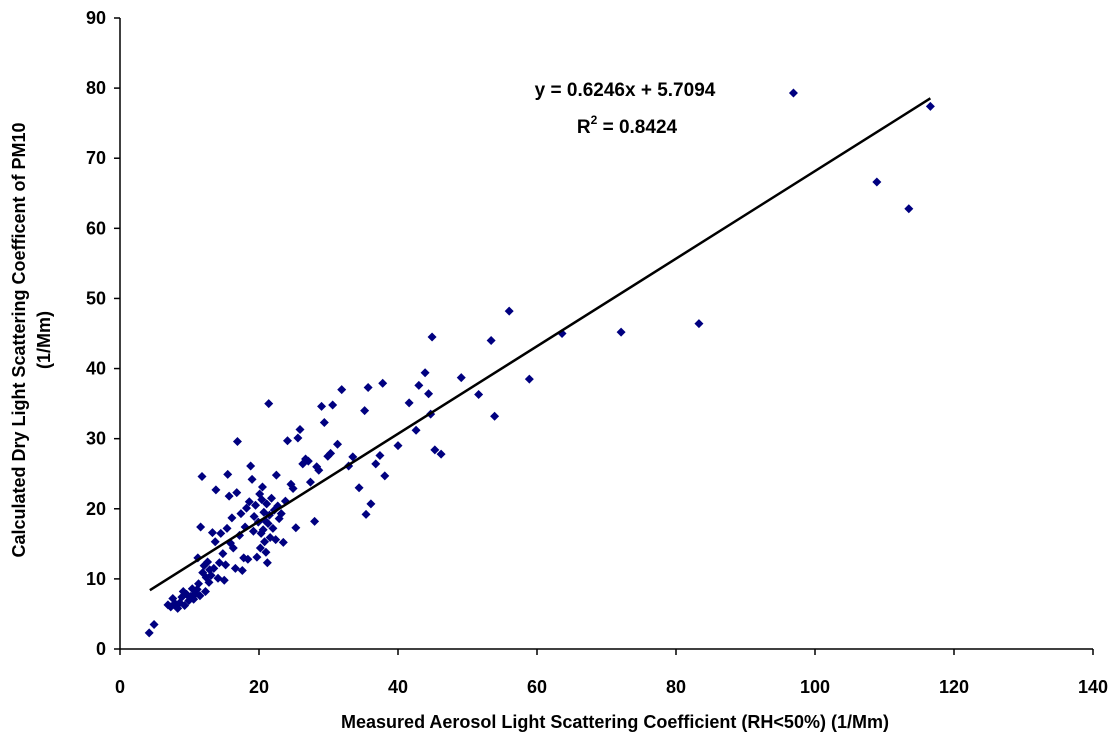  Describe the element at coordinates (611, 673) in the screenshot. I see `x-tick-labels: 0 20 40 60 80 100 120 140` at that location.